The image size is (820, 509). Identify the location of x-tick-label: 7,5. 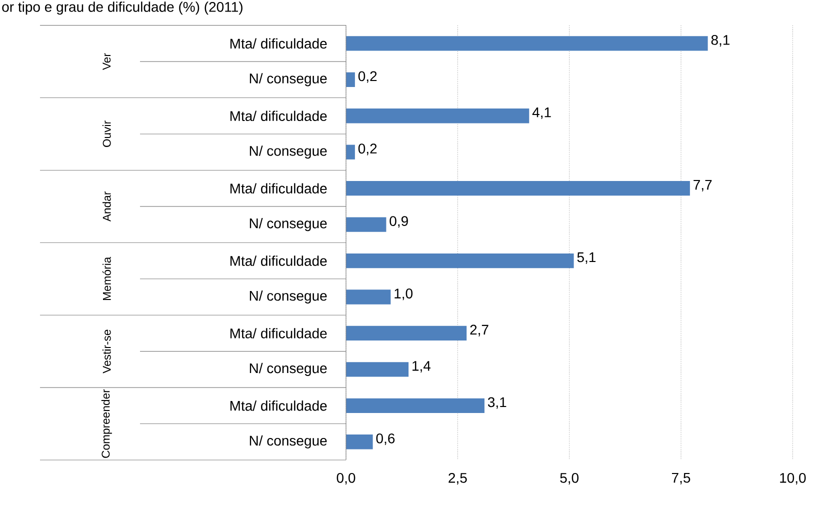
(681, 478).